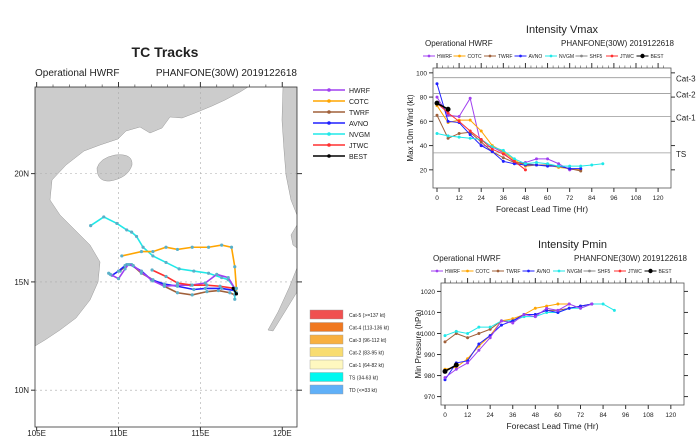 The image size is (699, 437). Describe the element at coordinates (548, 198) in the screenshot. I see `x-tick-label: 60` at that location.